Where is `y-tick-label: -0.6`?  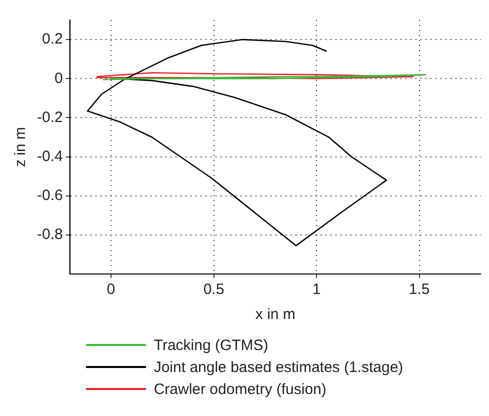 y-tick-label: -0.6 is located at coordinates (49, 195).